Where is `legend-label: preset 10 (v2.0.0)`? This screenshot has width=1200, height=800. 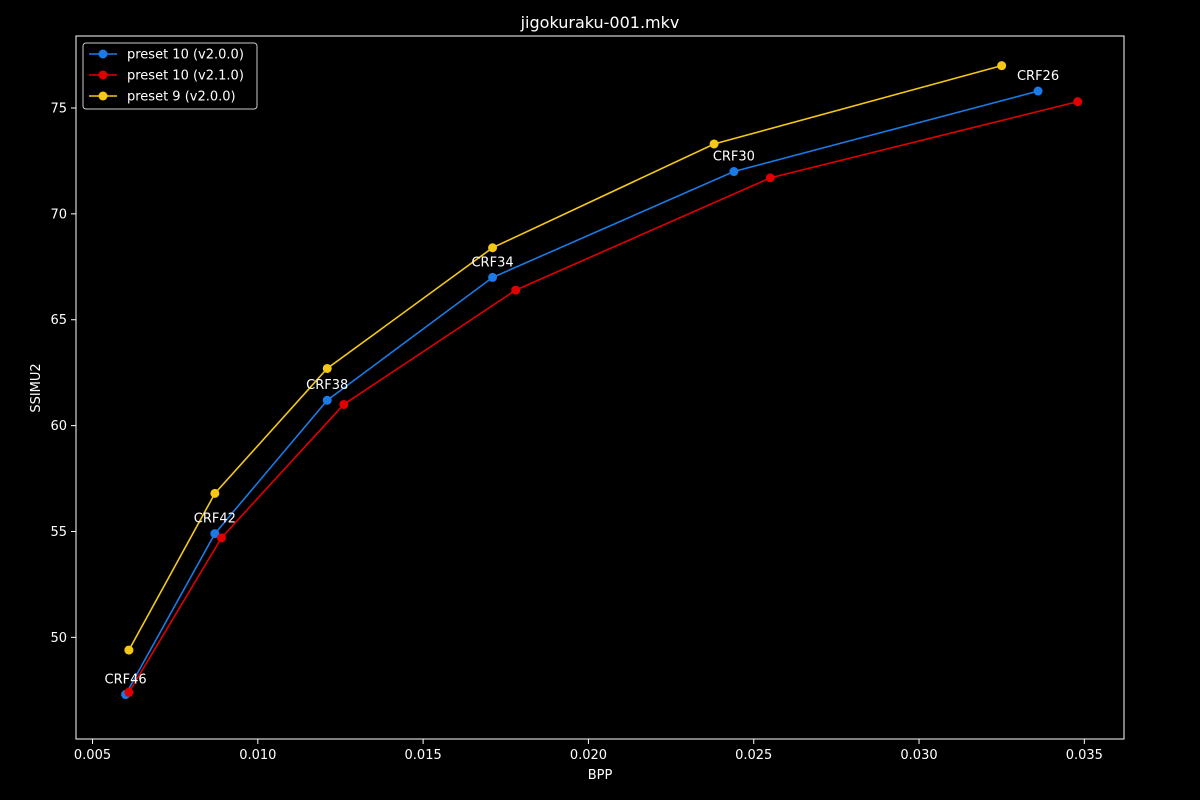
legend-label: preset 10 (v2.0.0) is located at coordinates (185, 55).